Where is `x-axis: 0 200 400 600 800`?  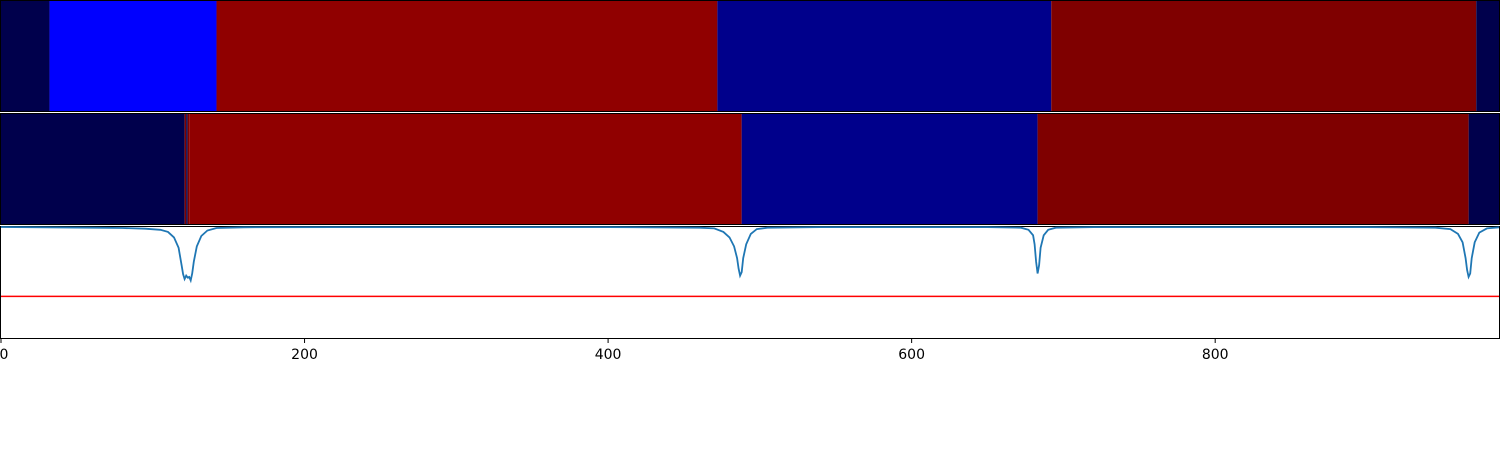 x-axis: 0 200 400 600 800 is located at coordinates (614, 351).